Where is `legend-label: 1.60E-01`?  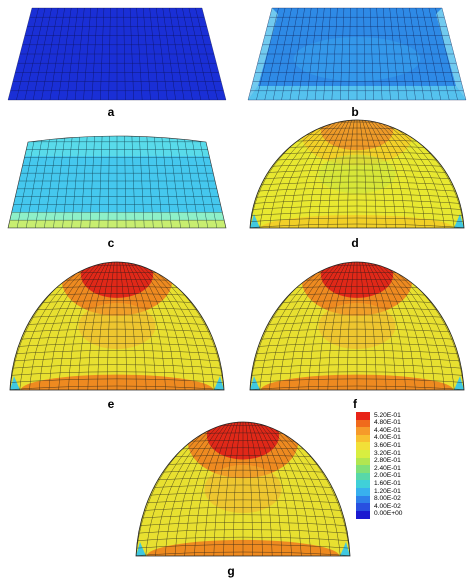
legend-label: 1.60E-01 is located at coordinates (387, 483).